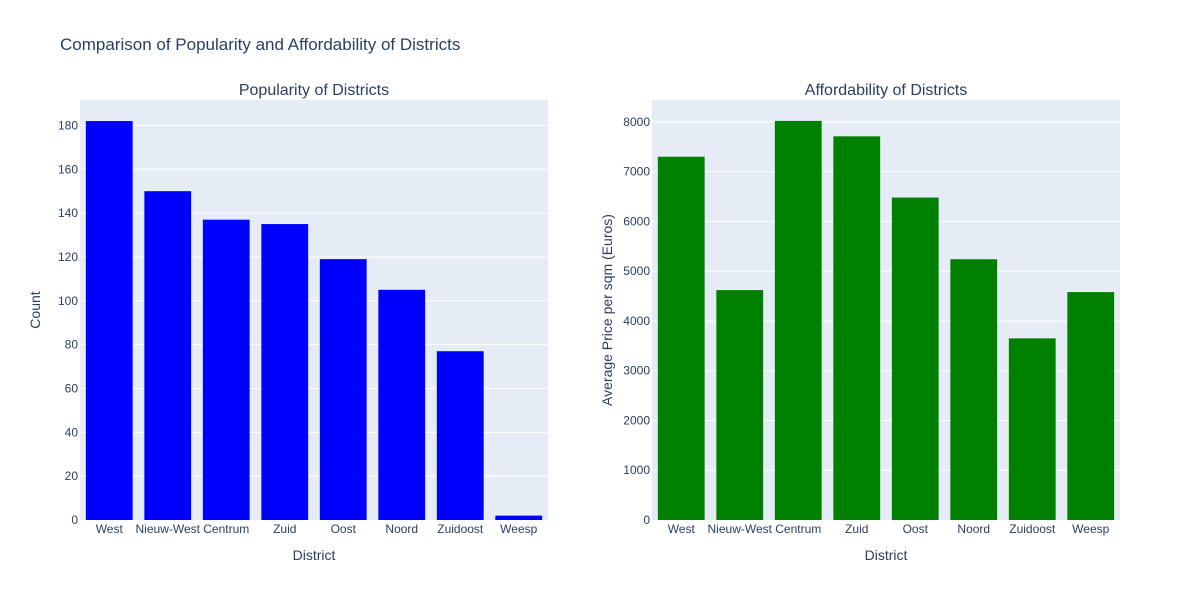  What do you see at coordinates (68, 257) in the screenshot?
I see `y-tick-label: 120` at bounding box center [68, 257].